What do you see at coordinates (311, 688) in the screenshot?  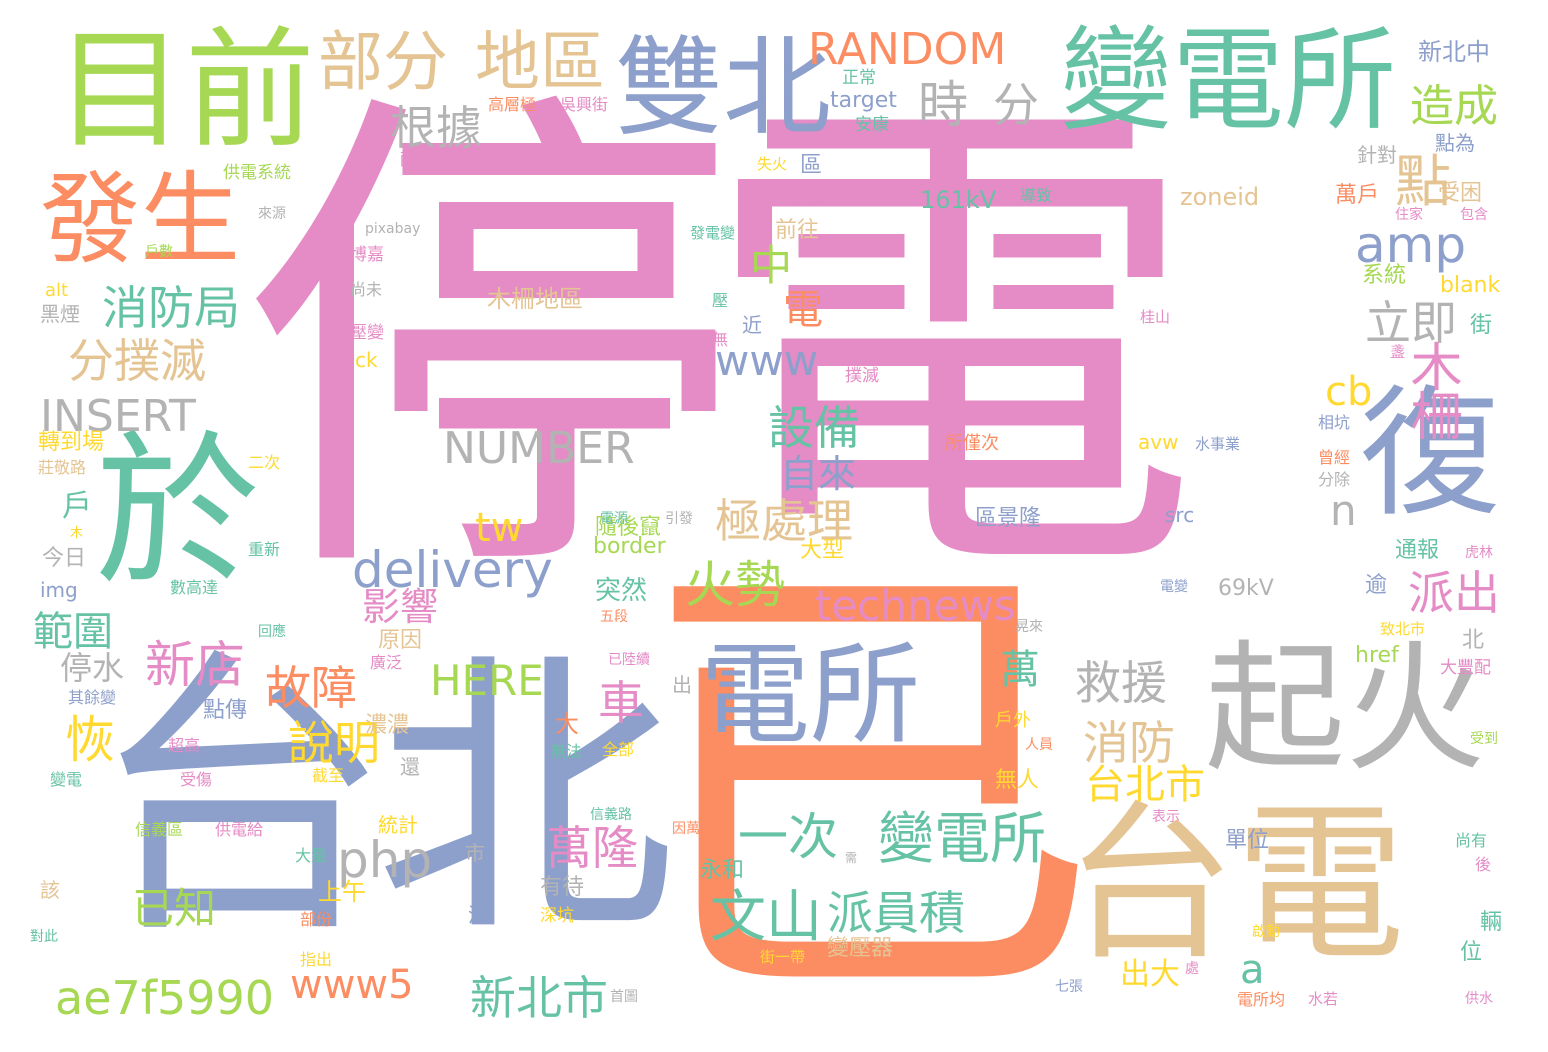 I see `word: 故障` at bounding box center [311, 688].